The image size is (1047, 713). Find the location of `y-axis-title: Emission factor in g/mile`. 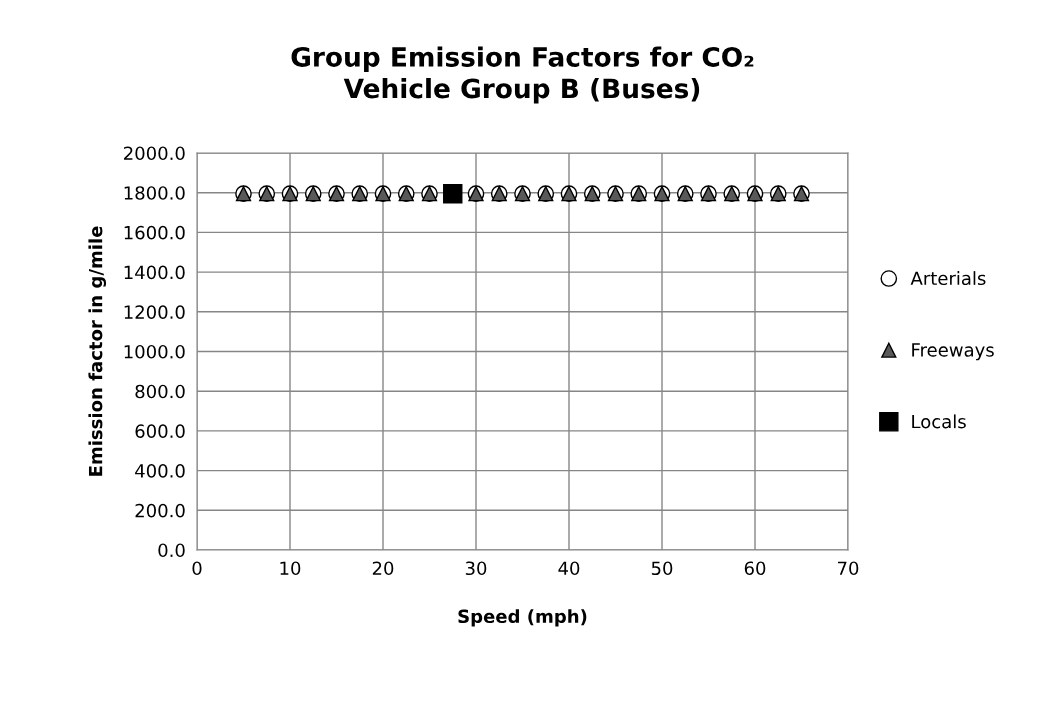

y-axis-title: Emission factor in g/mile is located at coordinates (97, 351).